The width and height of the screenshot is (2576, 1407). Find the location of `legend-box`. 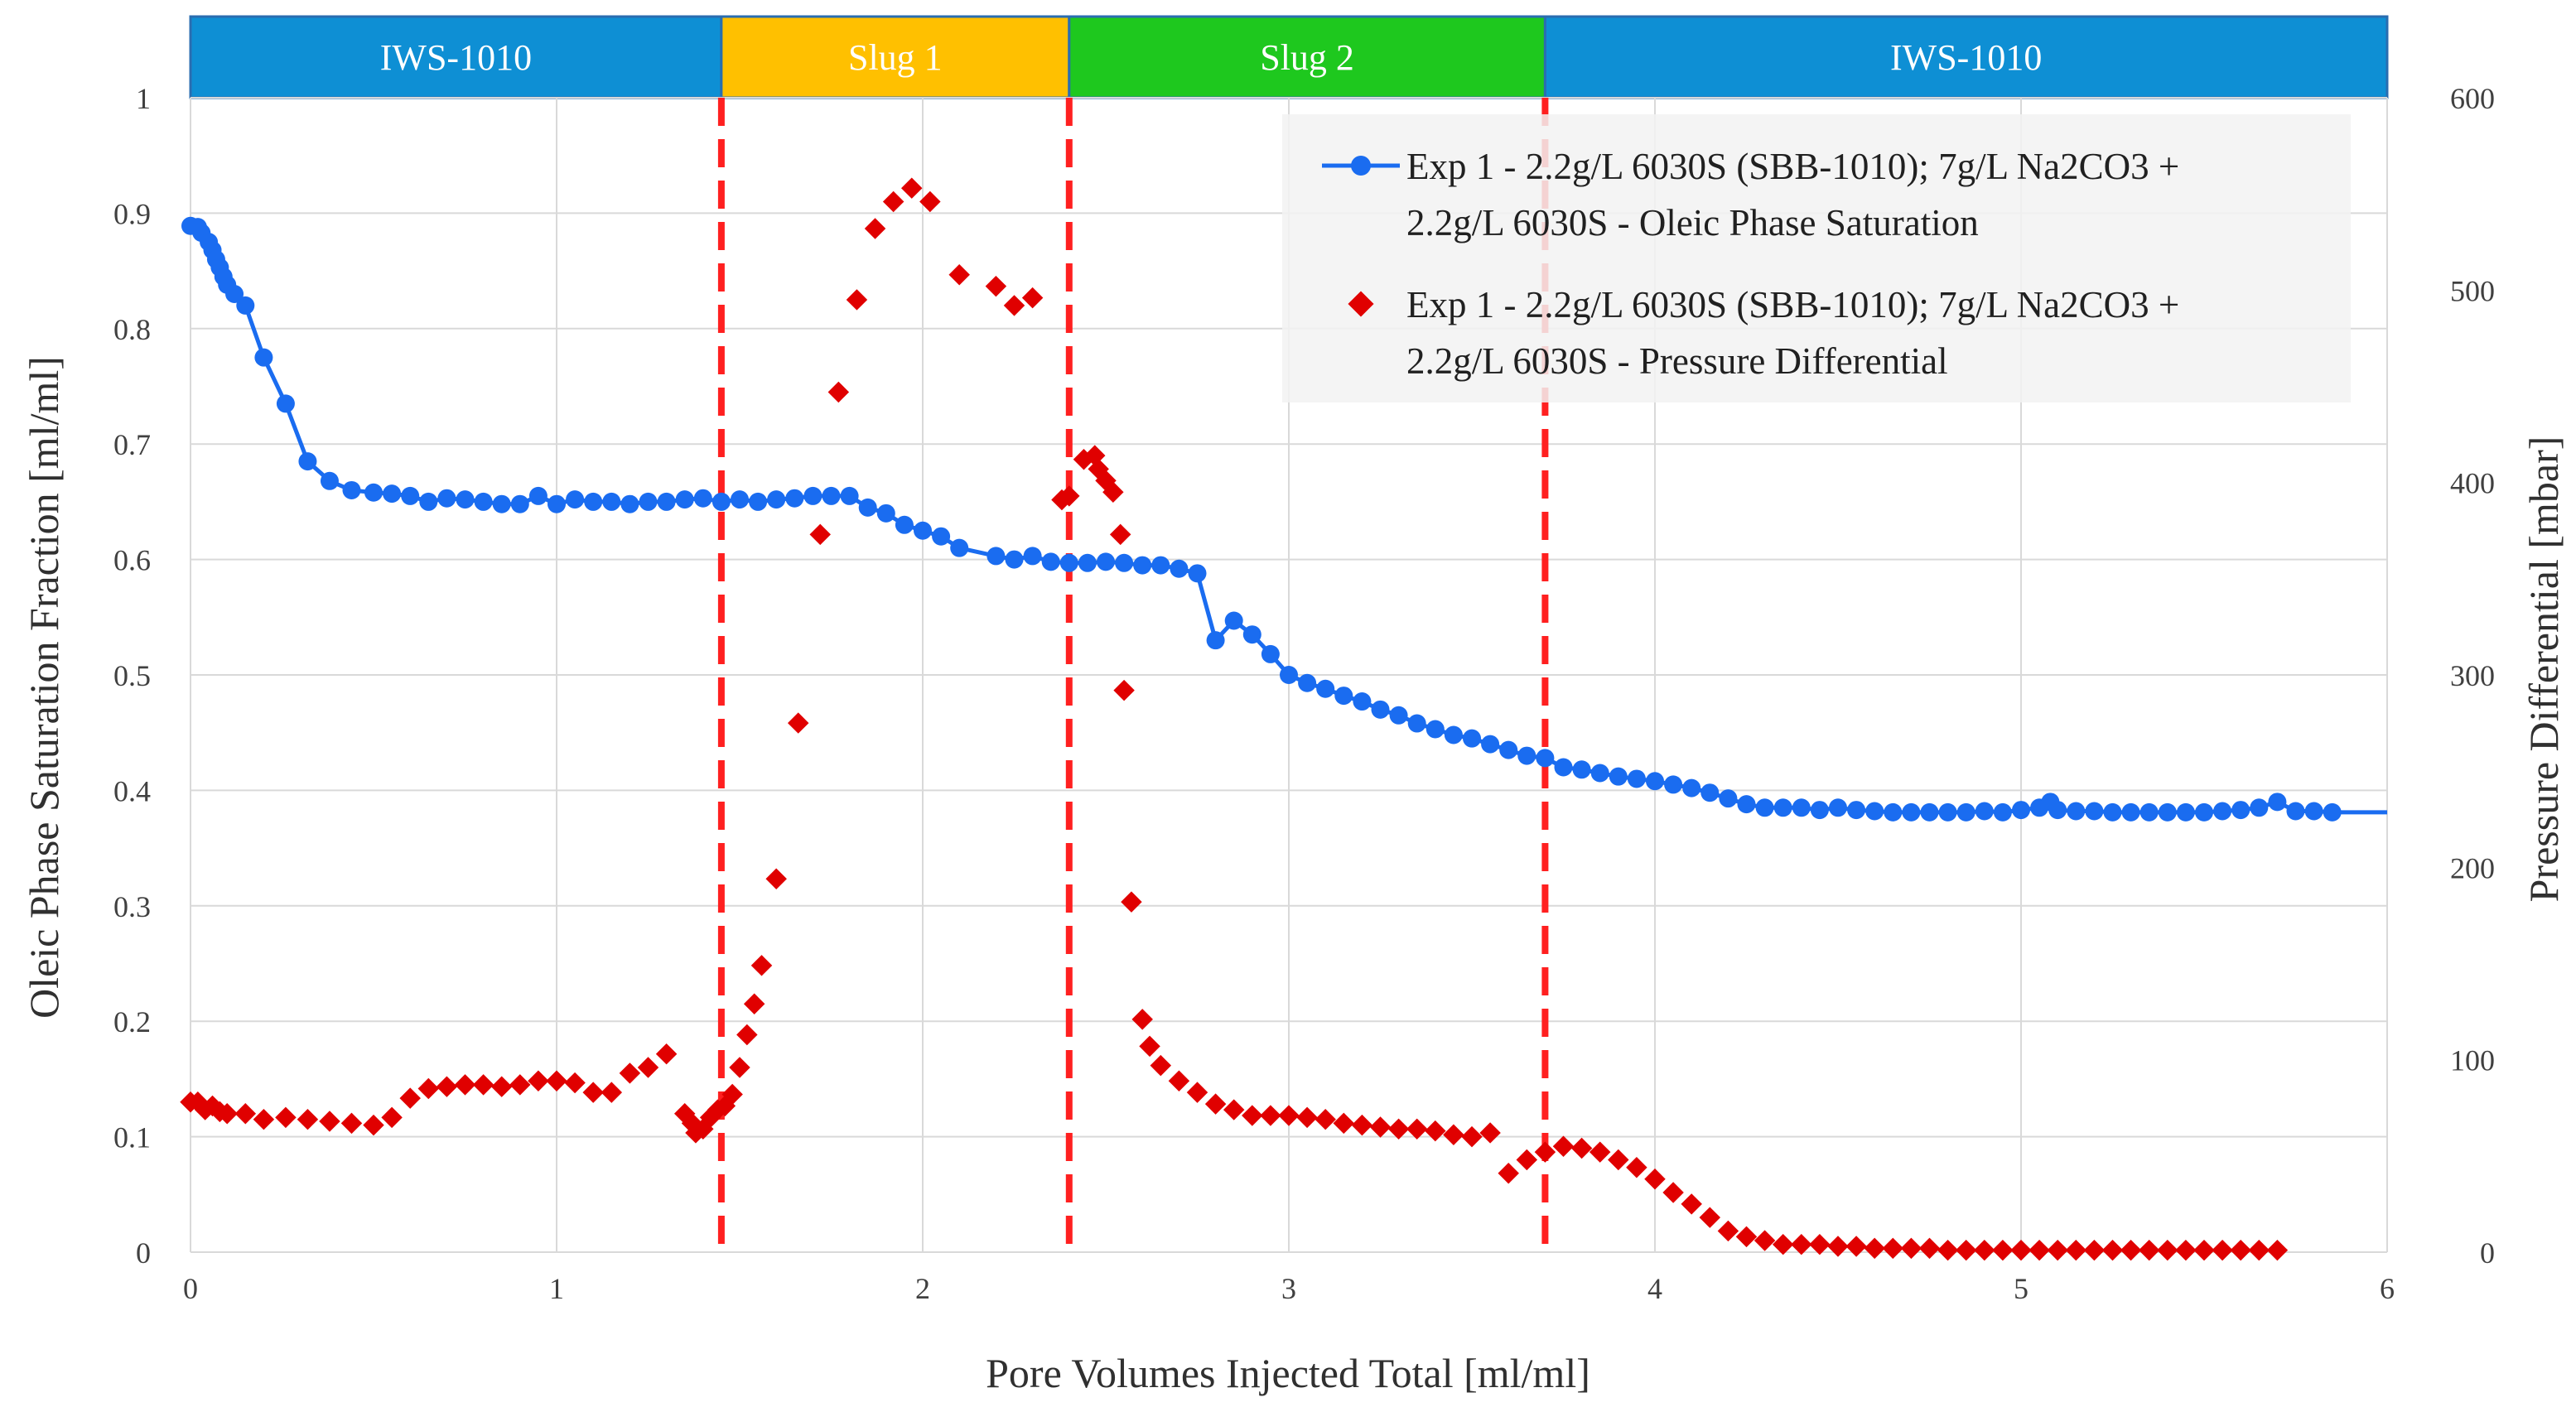

legend-box is located at coordinates (1817, 258).